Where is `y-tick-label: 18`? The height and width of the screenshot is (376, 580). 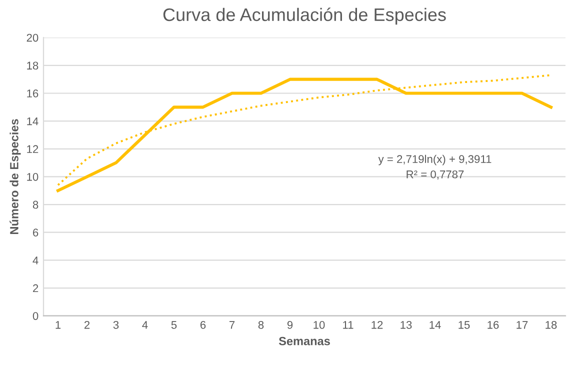 y-tick-label: 18 is located at coordinates (32, 66).